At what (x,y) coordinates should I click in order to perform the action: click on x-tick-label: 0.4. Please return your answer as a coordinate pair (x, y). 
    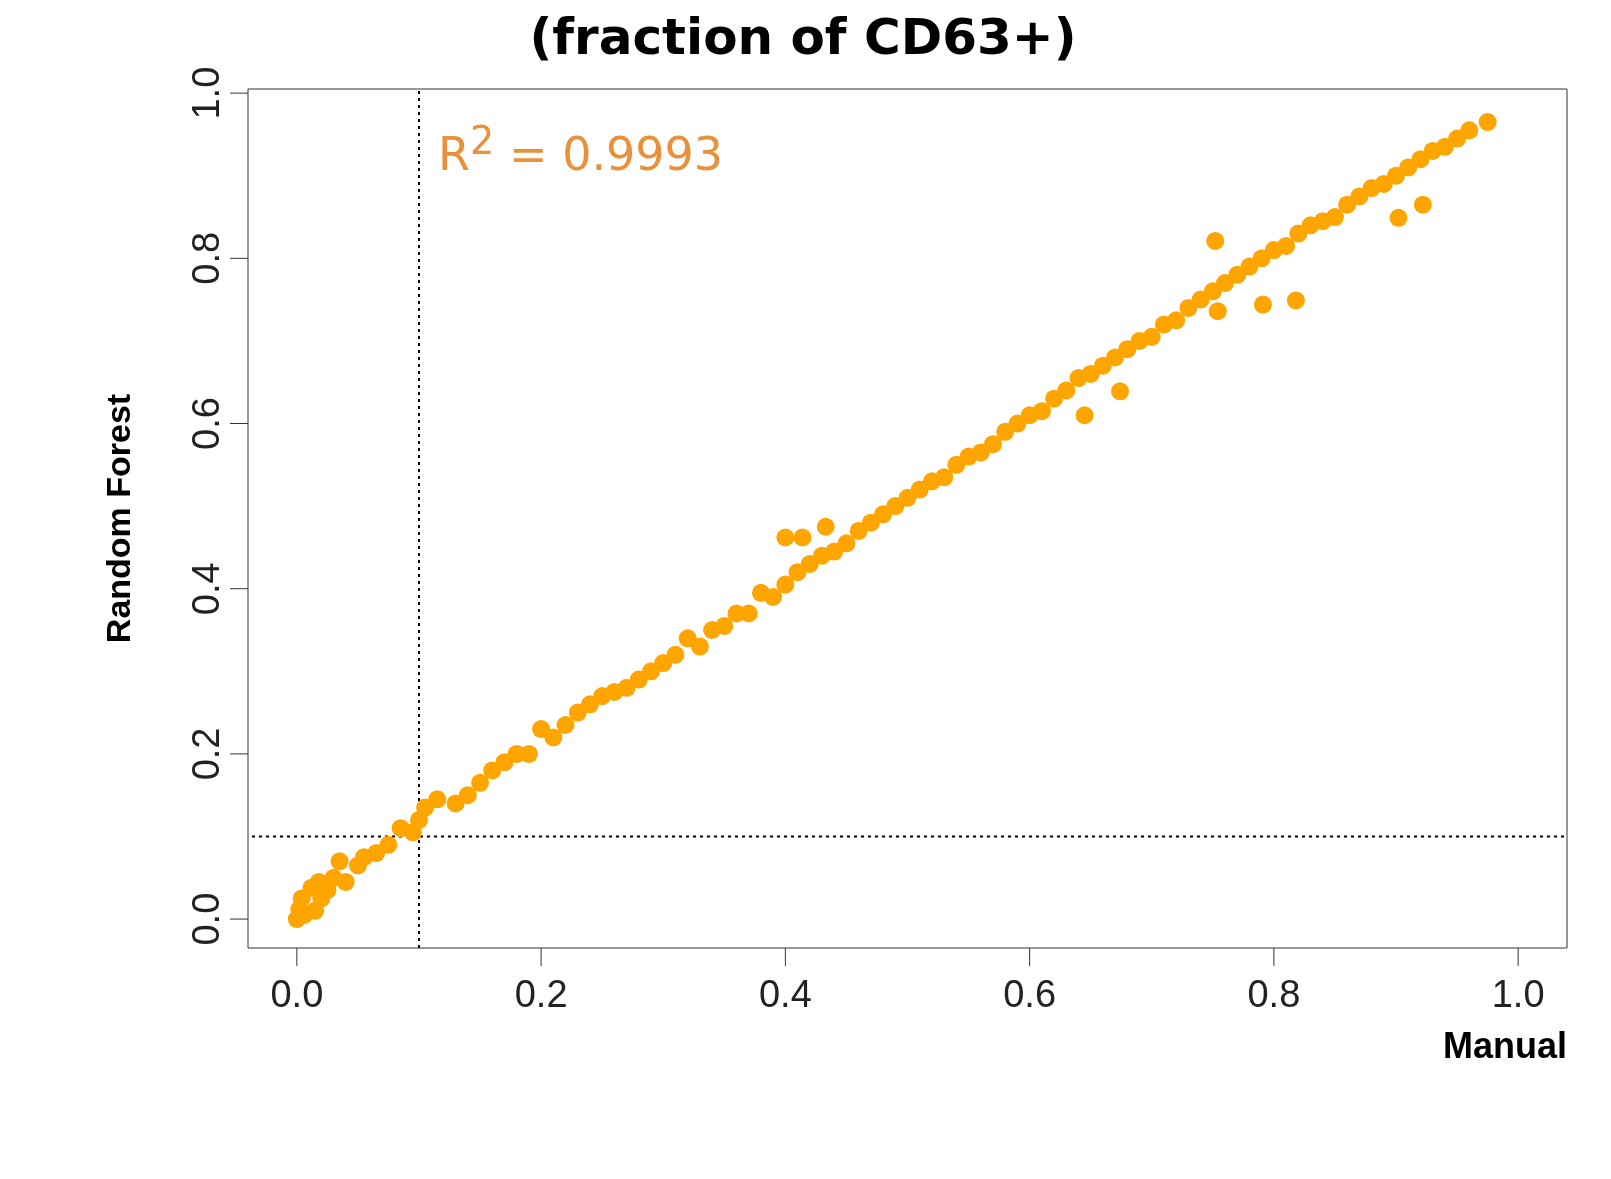
    Looking at the image, I should click on (785, 993).